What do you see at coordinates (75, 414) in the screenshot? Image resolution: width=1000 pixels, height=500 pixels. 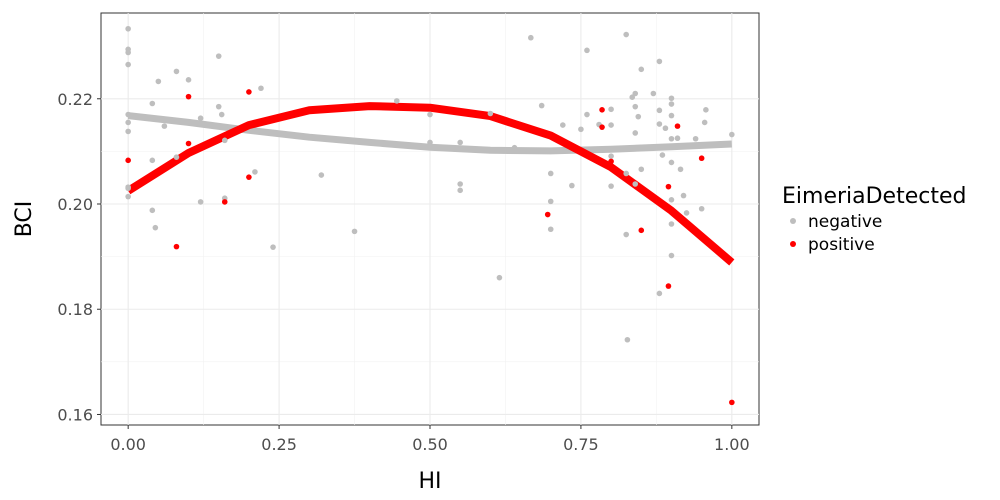 I see `y-tick-label: 0.16` at bounding box center [75, 414].